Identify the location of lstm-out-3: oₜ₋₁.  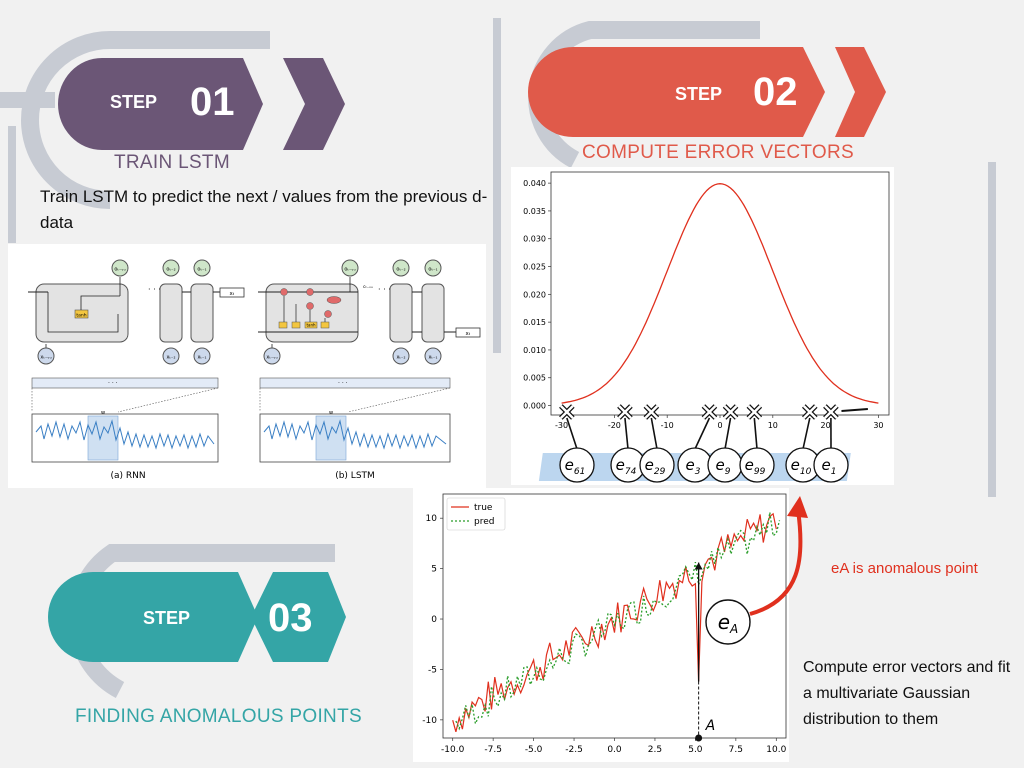
(432, 270).